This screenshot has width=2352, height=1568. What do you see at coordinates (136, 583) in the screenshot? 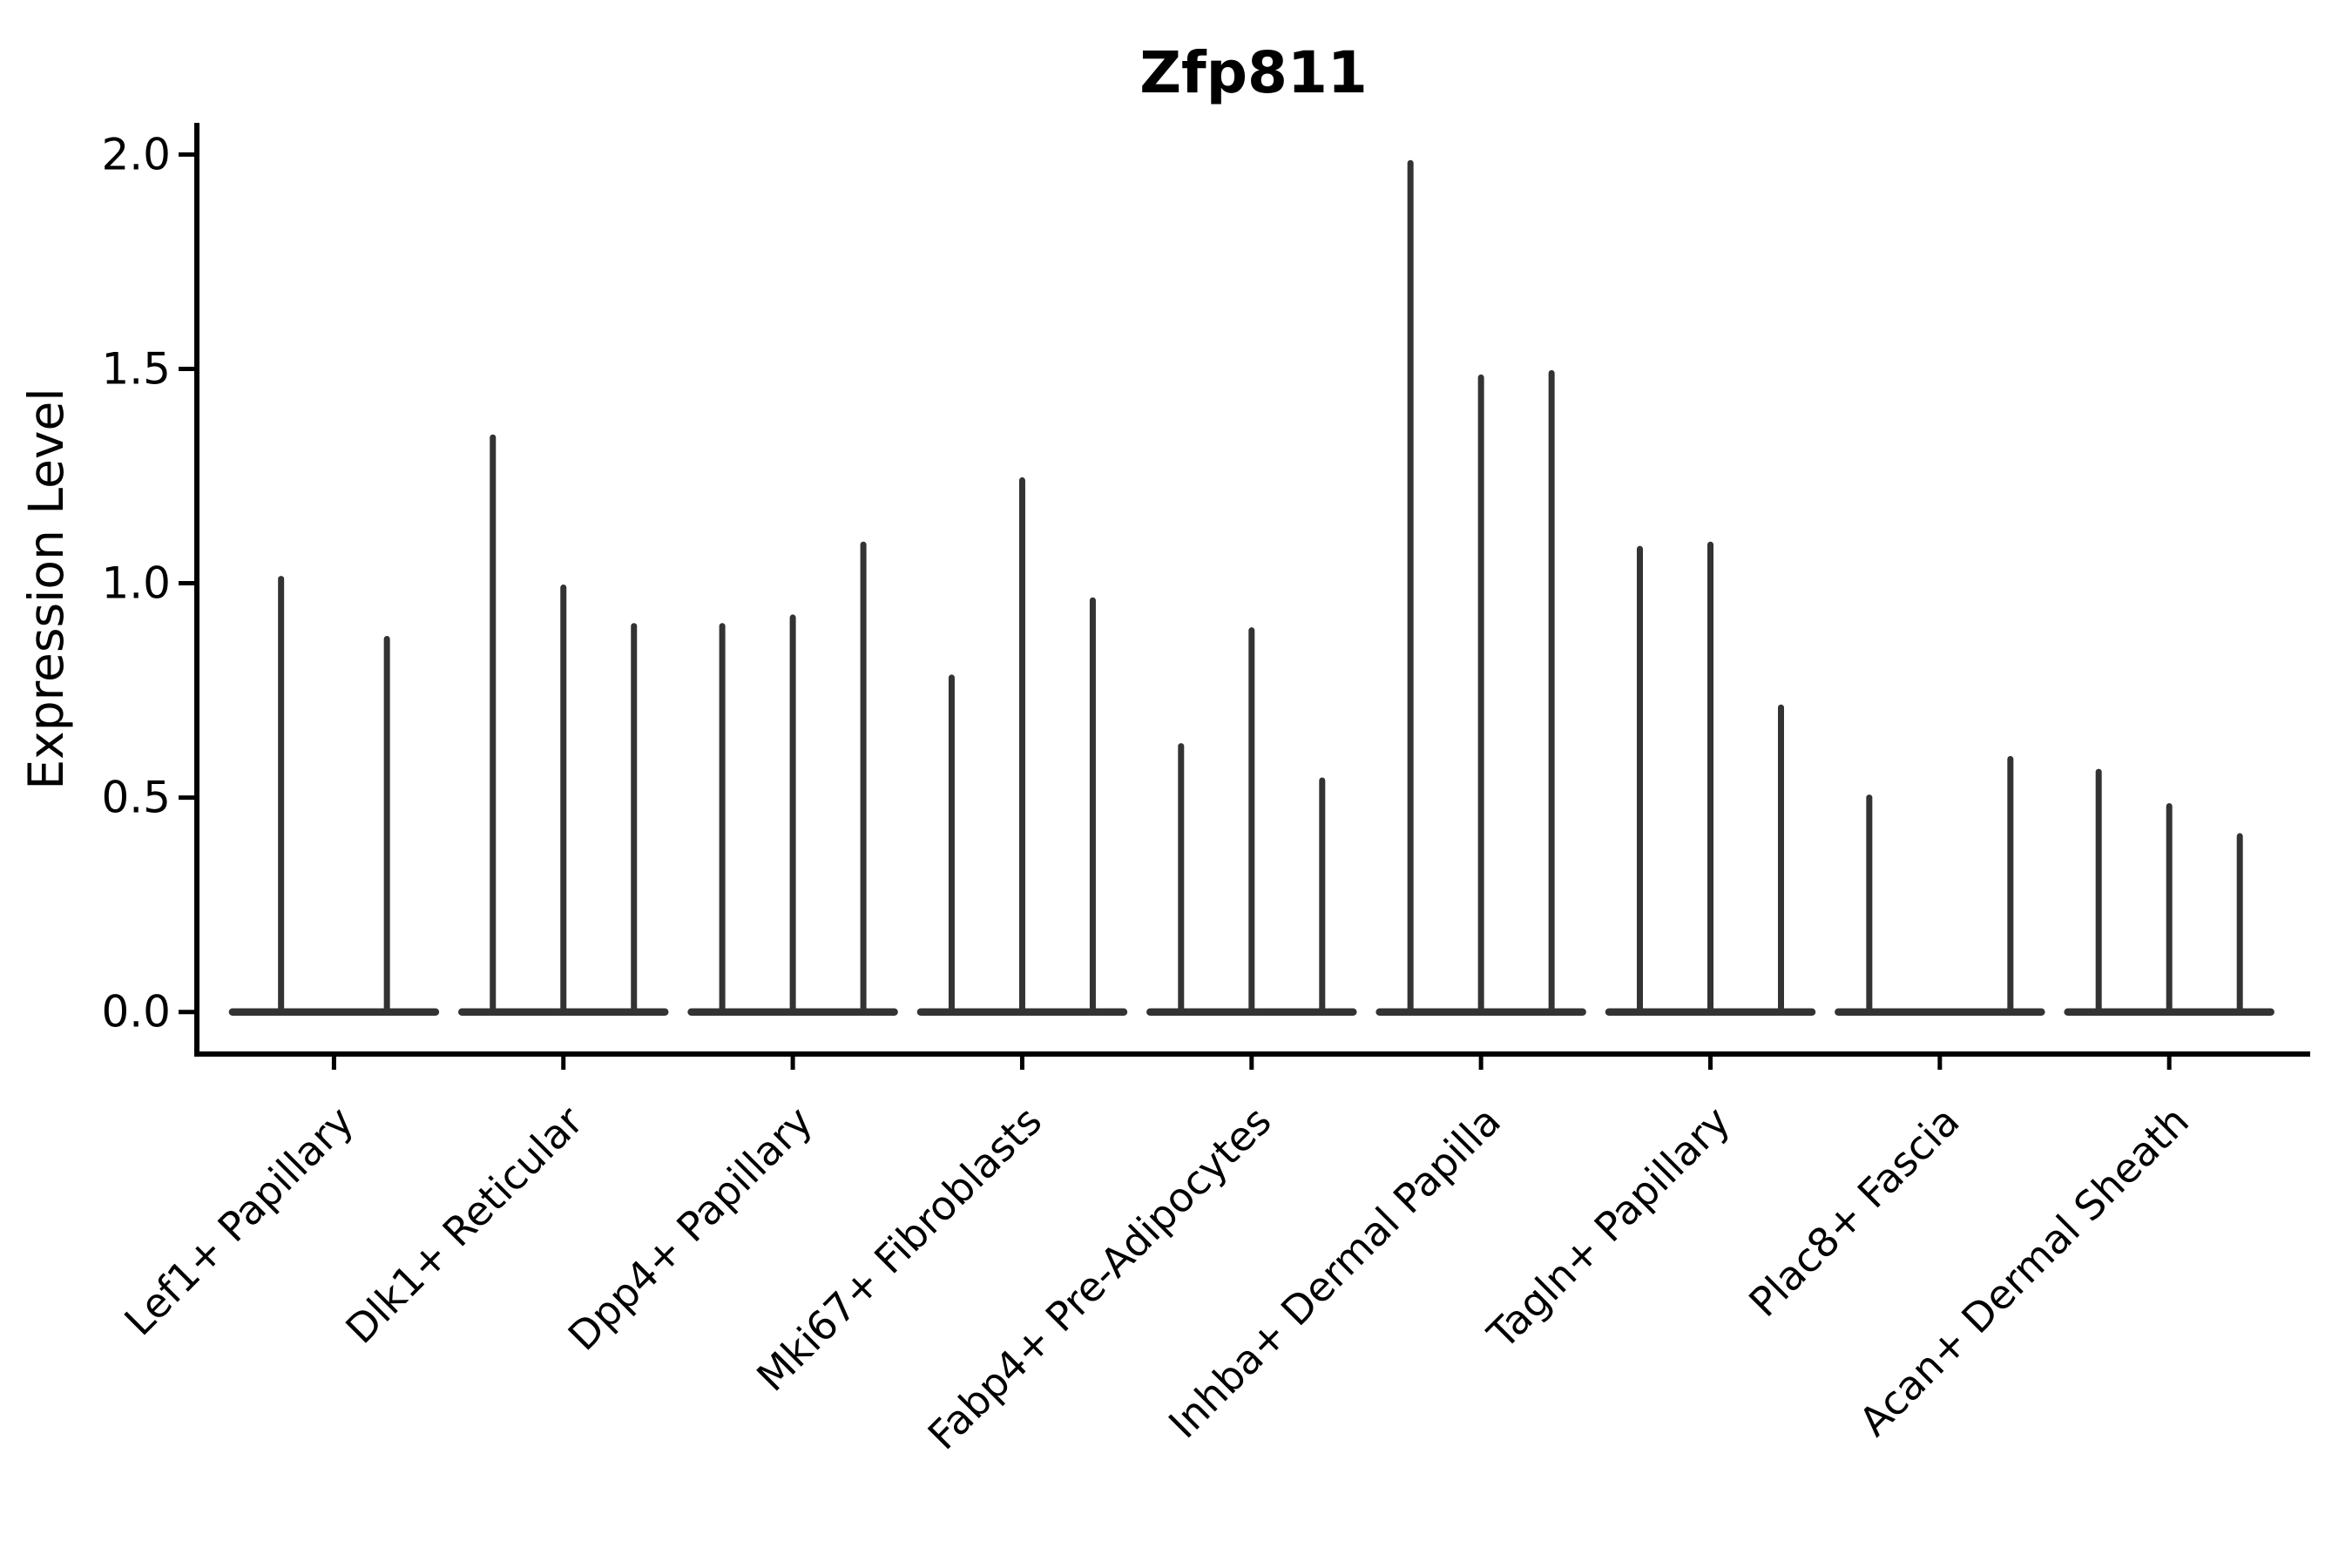
I see `y-tick-label: 1.0` at bounding box center [136, 583].